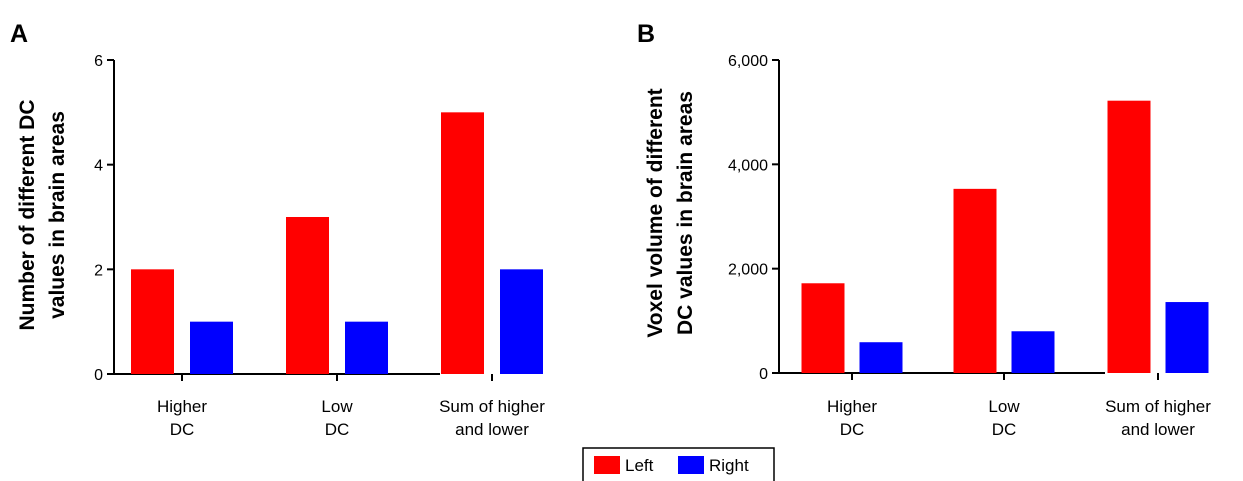 The height and width of the screenshot is (481, 1243). What do you see at coordinates (646, 34) in the screenshot?
I see `panel-label: B` at bounding box center [646, 34].